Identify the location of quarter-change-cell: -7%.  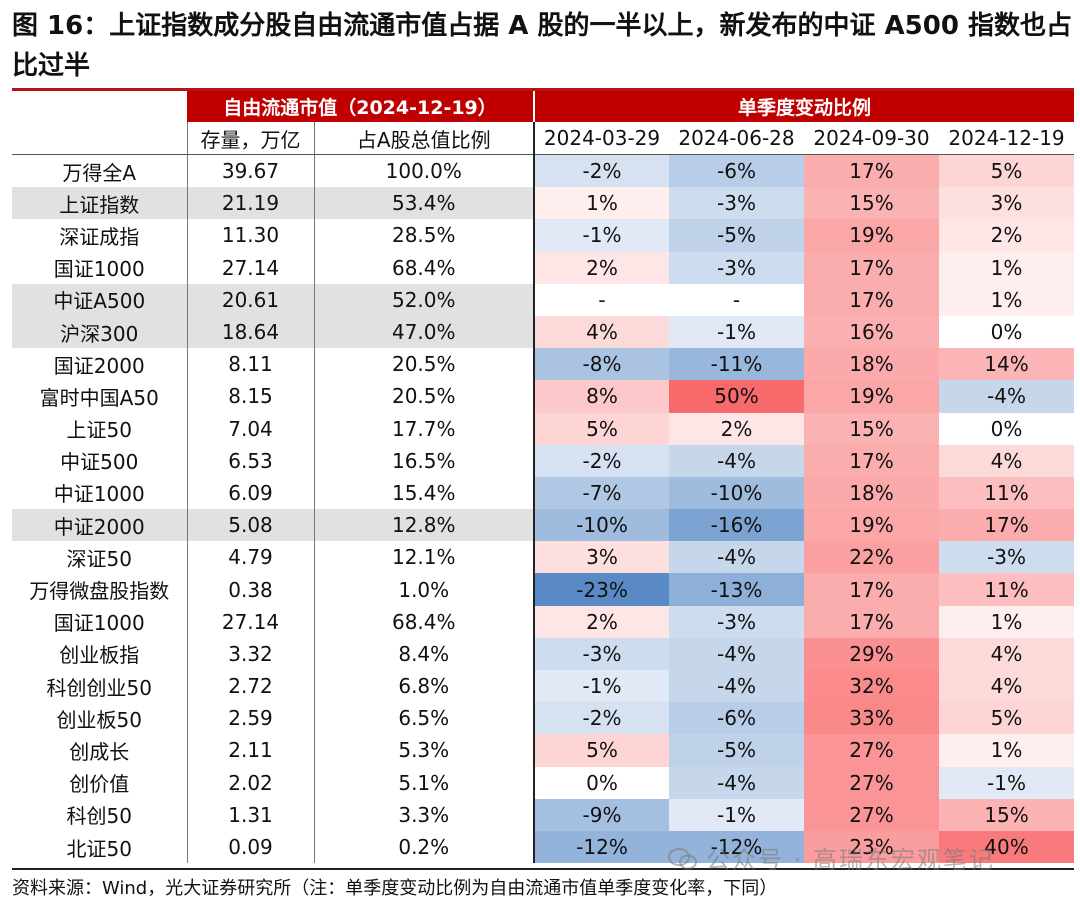
(601, 493).